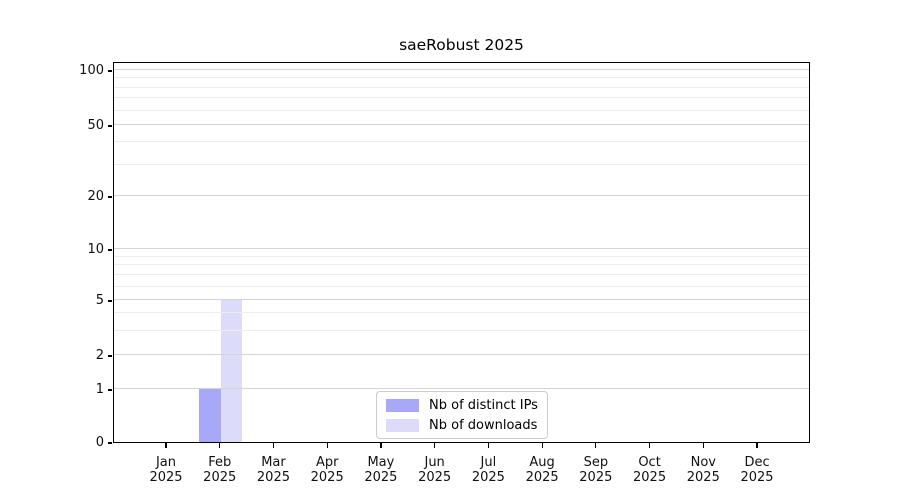 This screenshot has width=900, height=500. I want to click on legend-row: Nb of downloads, so click(462, 425).